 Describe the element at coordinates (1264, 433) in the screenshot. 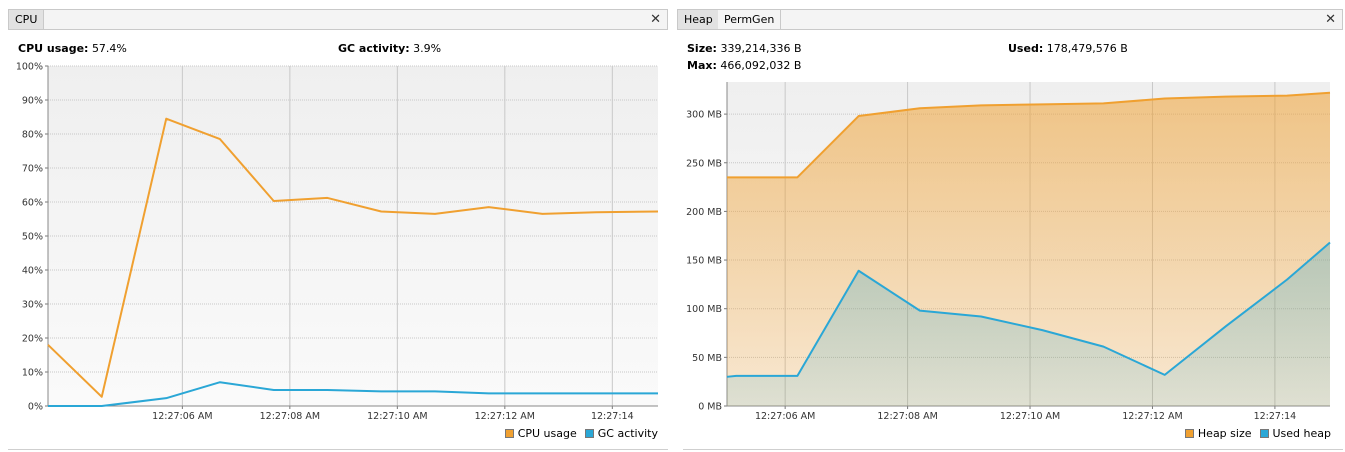

I see `used-heap-swatch` at that location.